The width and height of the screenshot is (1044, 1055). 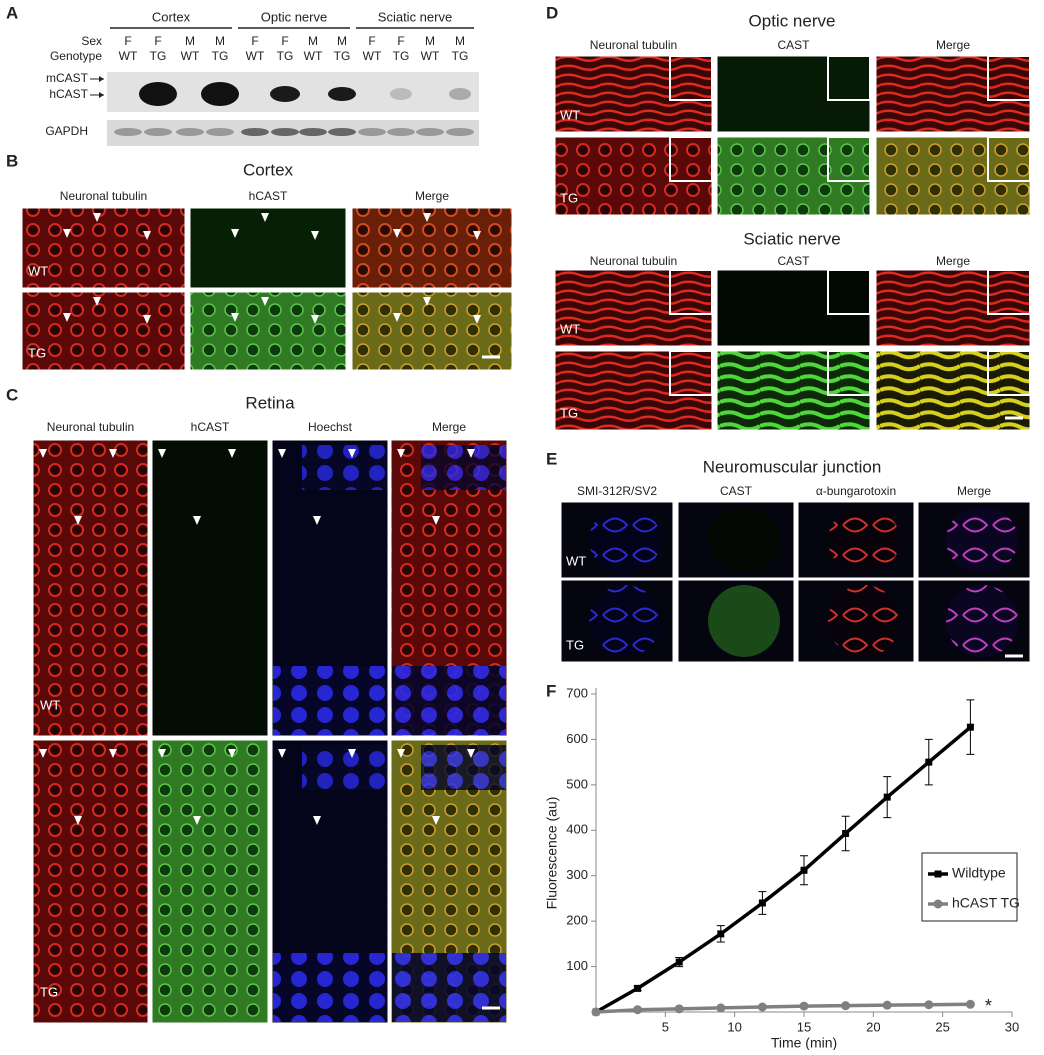 I want to click on panel-title: Optic nerve, so click(x=792, y=20).